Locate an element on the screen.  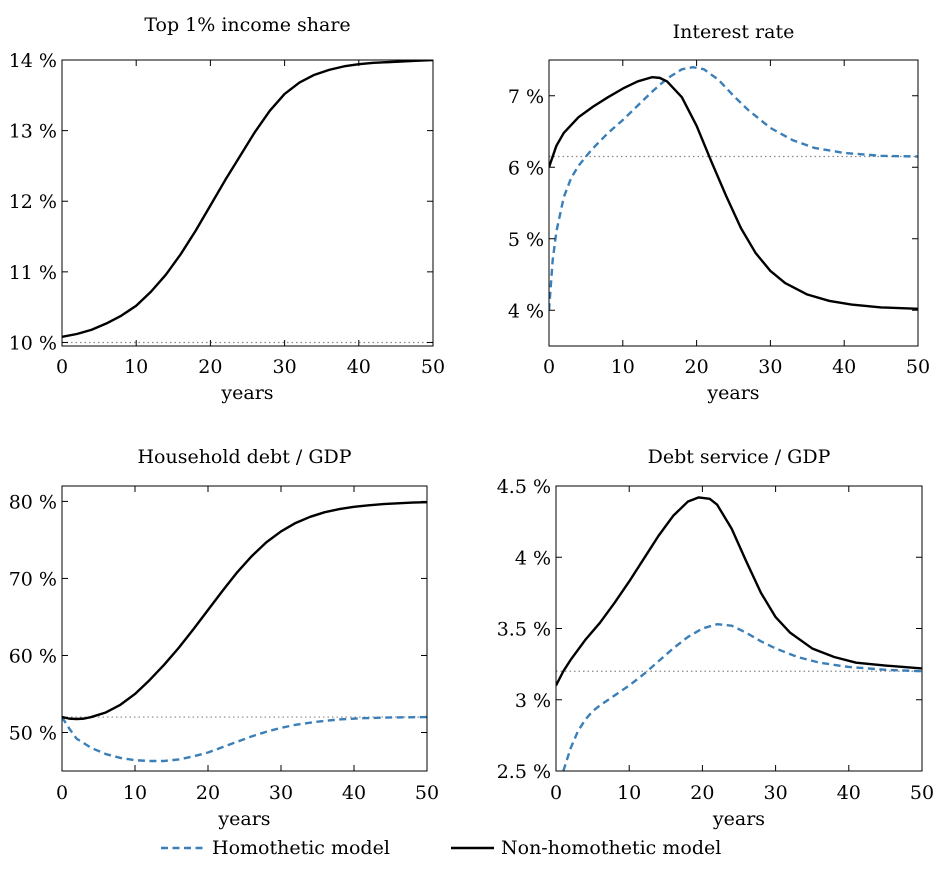
y-tick-label: 7 % is located at coordinates (526, 97).